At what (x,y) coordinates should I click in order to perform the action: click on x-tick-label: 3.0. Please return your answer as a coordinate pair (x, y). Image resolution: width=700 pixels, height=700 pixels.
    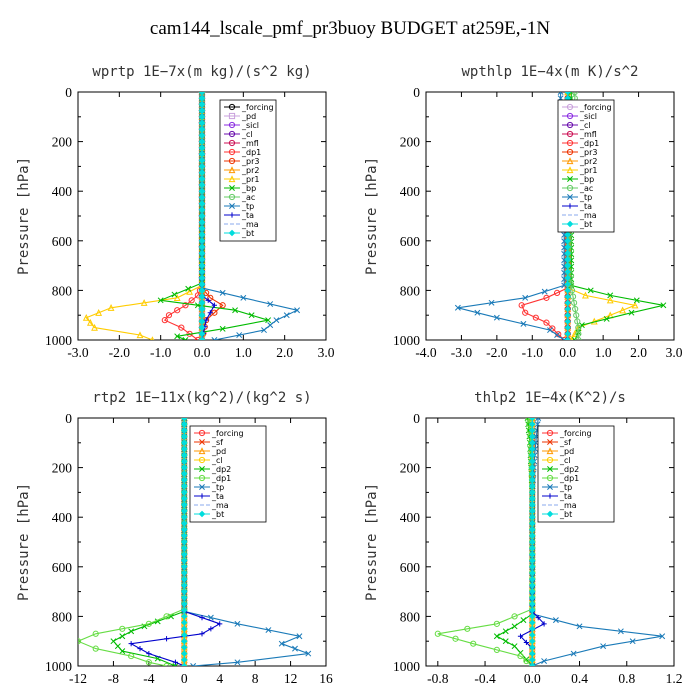
    Looking at the image, I should click on (326, 352).